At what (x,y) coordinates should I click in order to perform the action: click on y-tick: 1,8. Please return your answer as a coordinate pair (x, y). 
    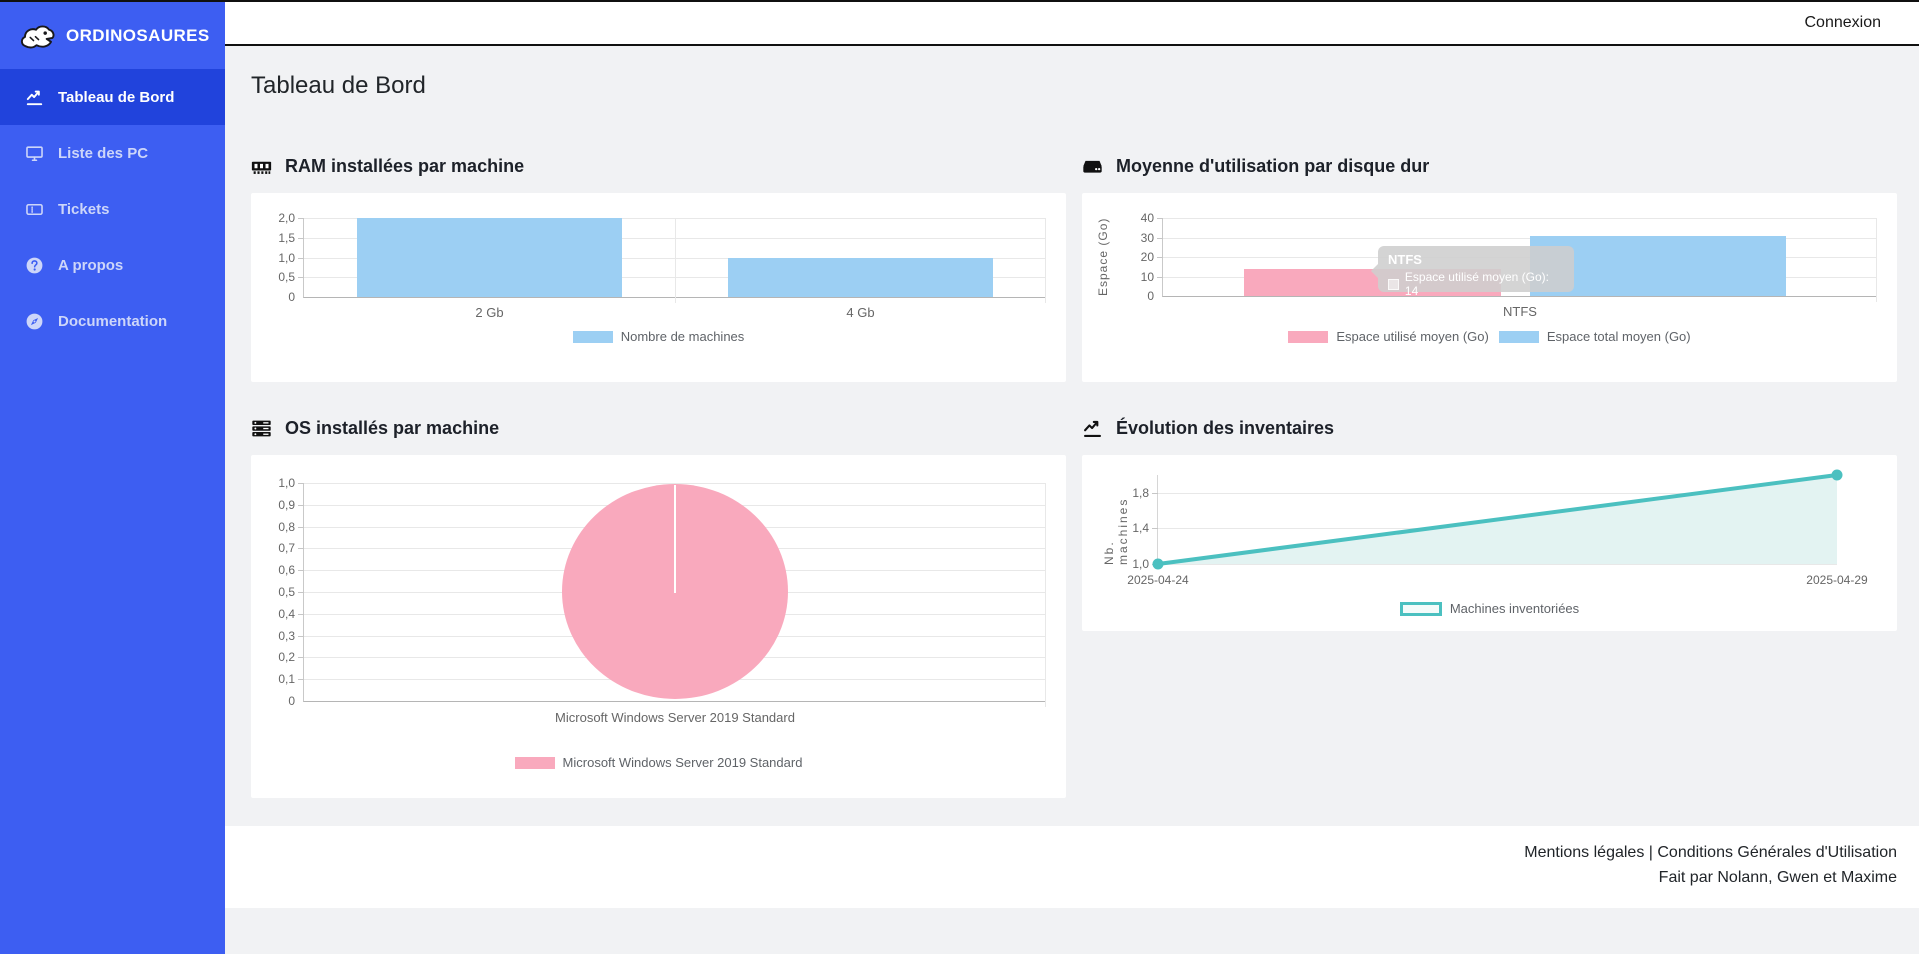
    Looking at the image, I should click on (1140, 492).